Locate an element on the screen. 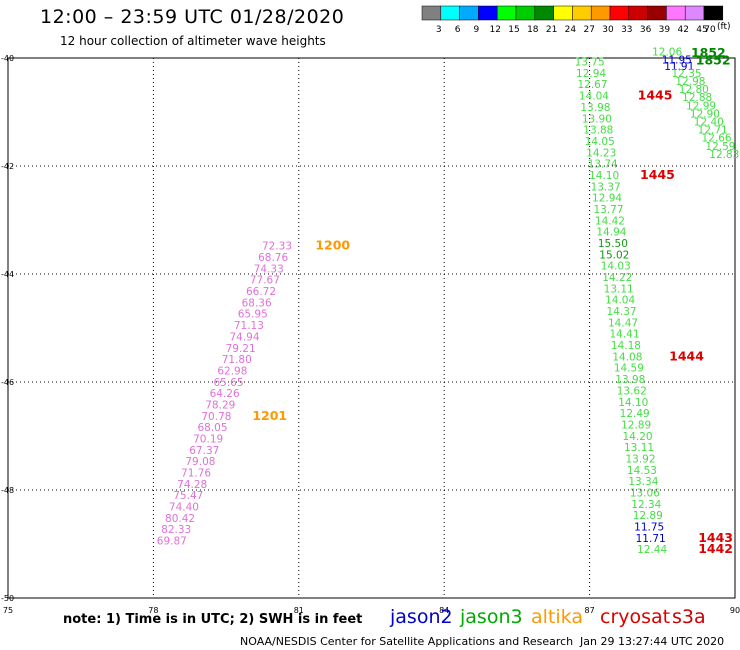 Image resolution: width=740 pixels, height=650 pixels. data-point-label: 13.62 is located at coordinates (632, 391).